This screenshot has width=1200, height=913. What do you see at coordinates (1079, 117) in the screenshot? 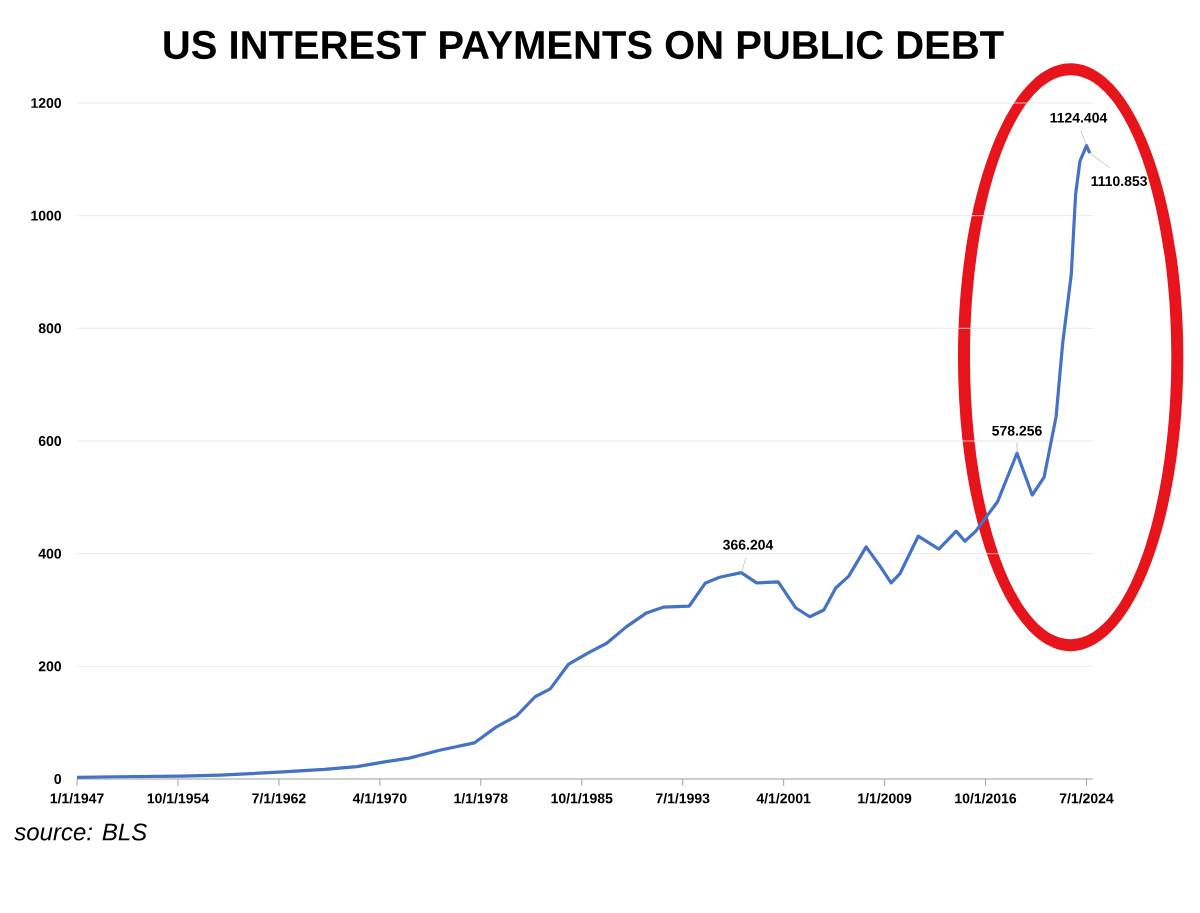
I see `annotation: 1124.404` at bounding box center [1079, 117].